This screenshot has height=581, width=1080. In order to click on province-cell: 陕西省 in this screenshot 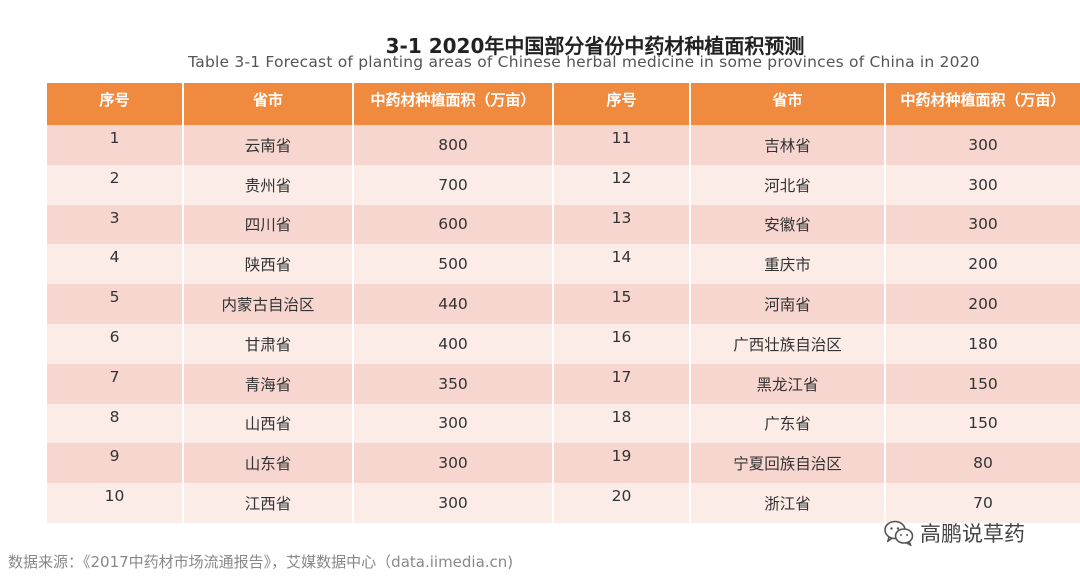, I will do `click(268, 264)`.